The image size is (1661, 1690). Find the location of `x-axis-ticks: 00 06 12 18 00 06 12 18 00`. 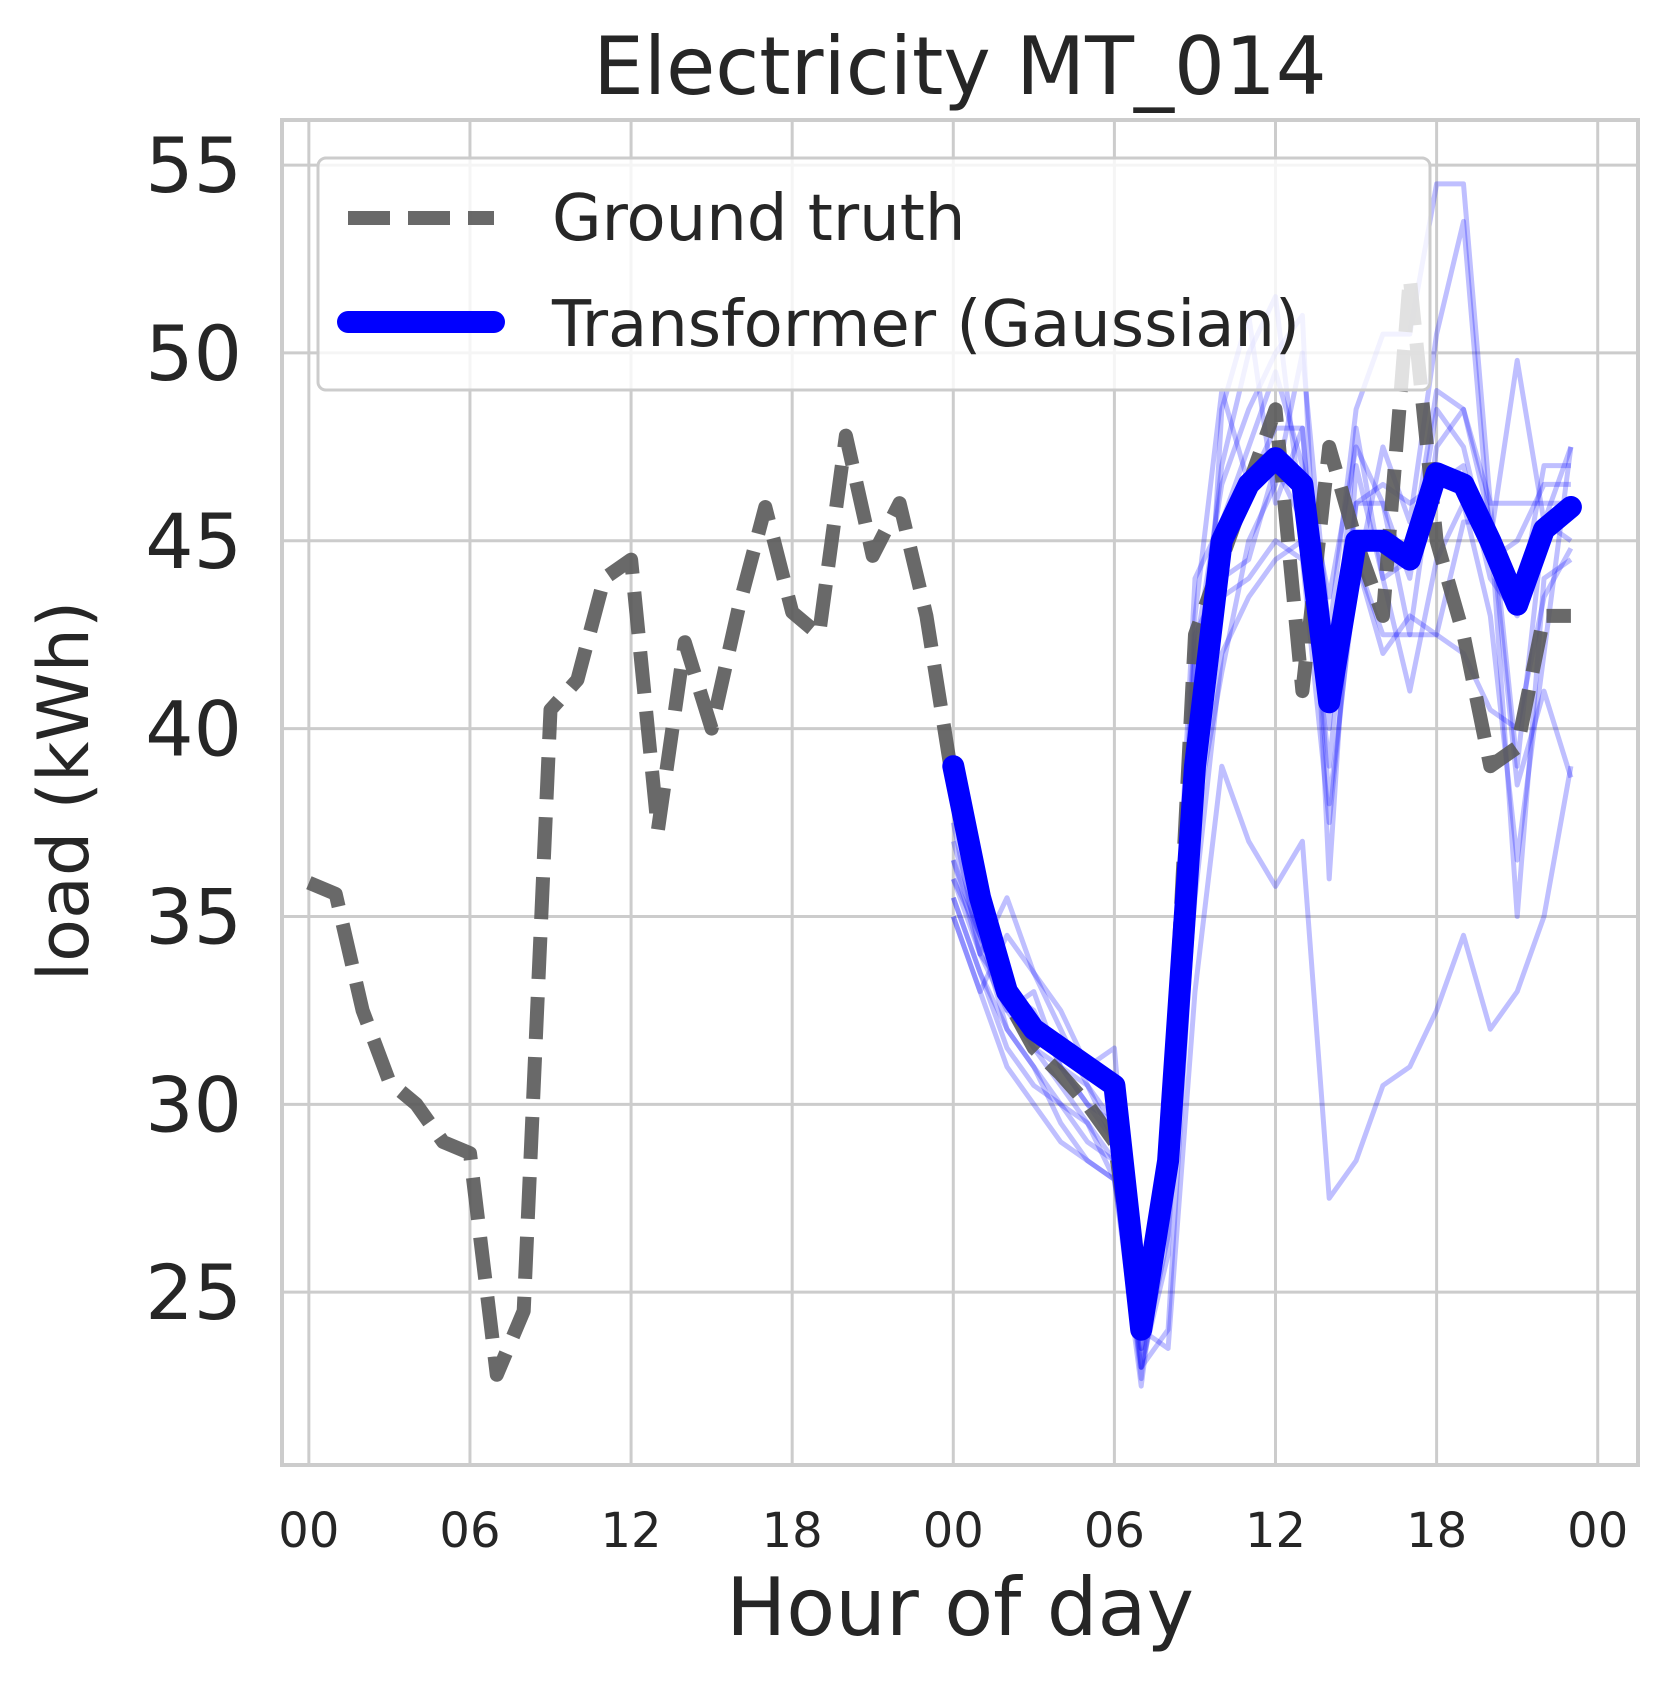

x-axis-ticks: 00 06 12 18 00 06 12 18 00 is located at coordinates (953, 1531).